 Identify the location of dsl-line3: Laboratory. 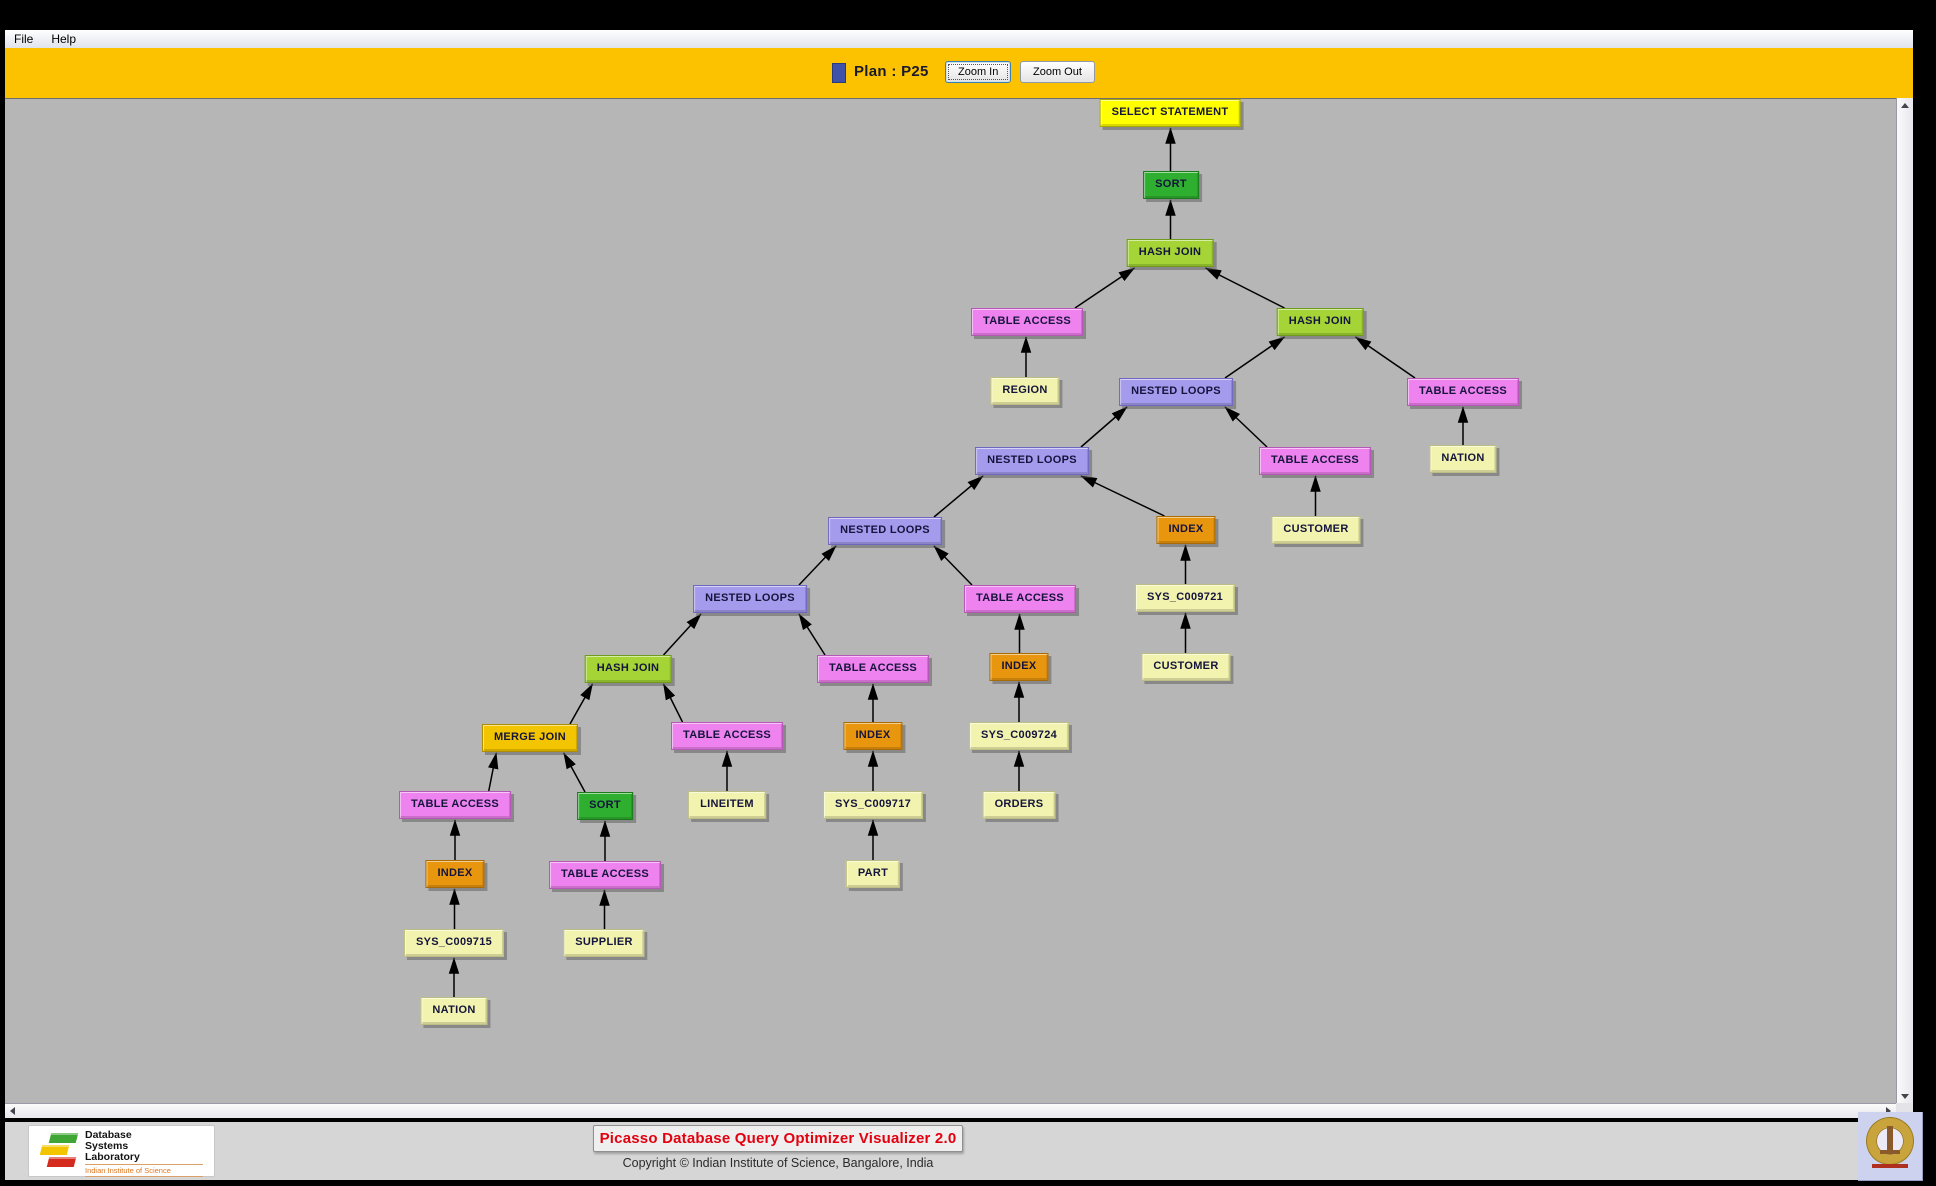
(112, 1157).